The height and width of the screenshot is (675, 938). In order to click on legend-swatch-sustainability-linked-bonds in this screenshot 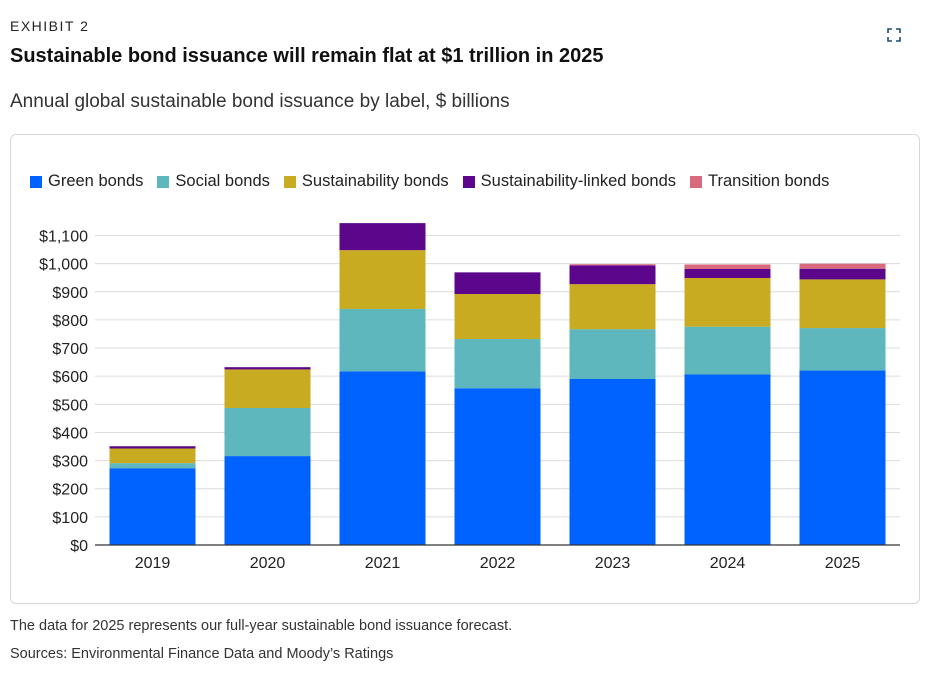, I will do `click(468, 181)`.